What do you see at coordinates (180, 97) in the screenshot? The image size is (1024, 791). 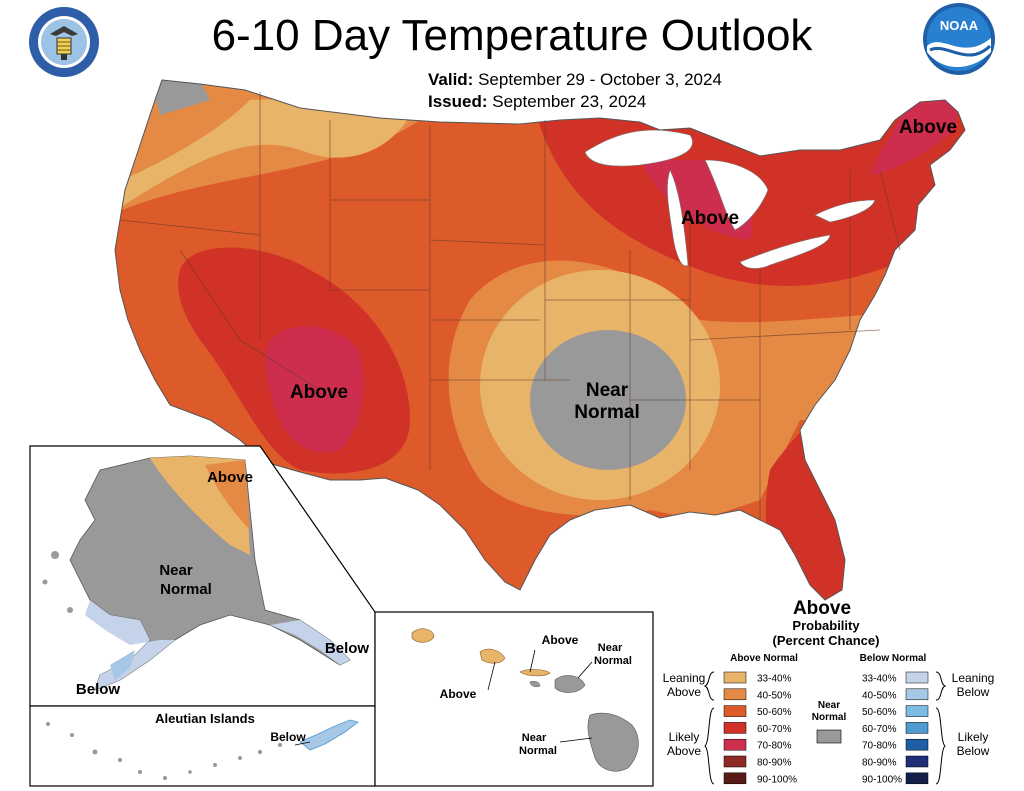 I see `near-normal-northwest` at bounding box center [180, 97].